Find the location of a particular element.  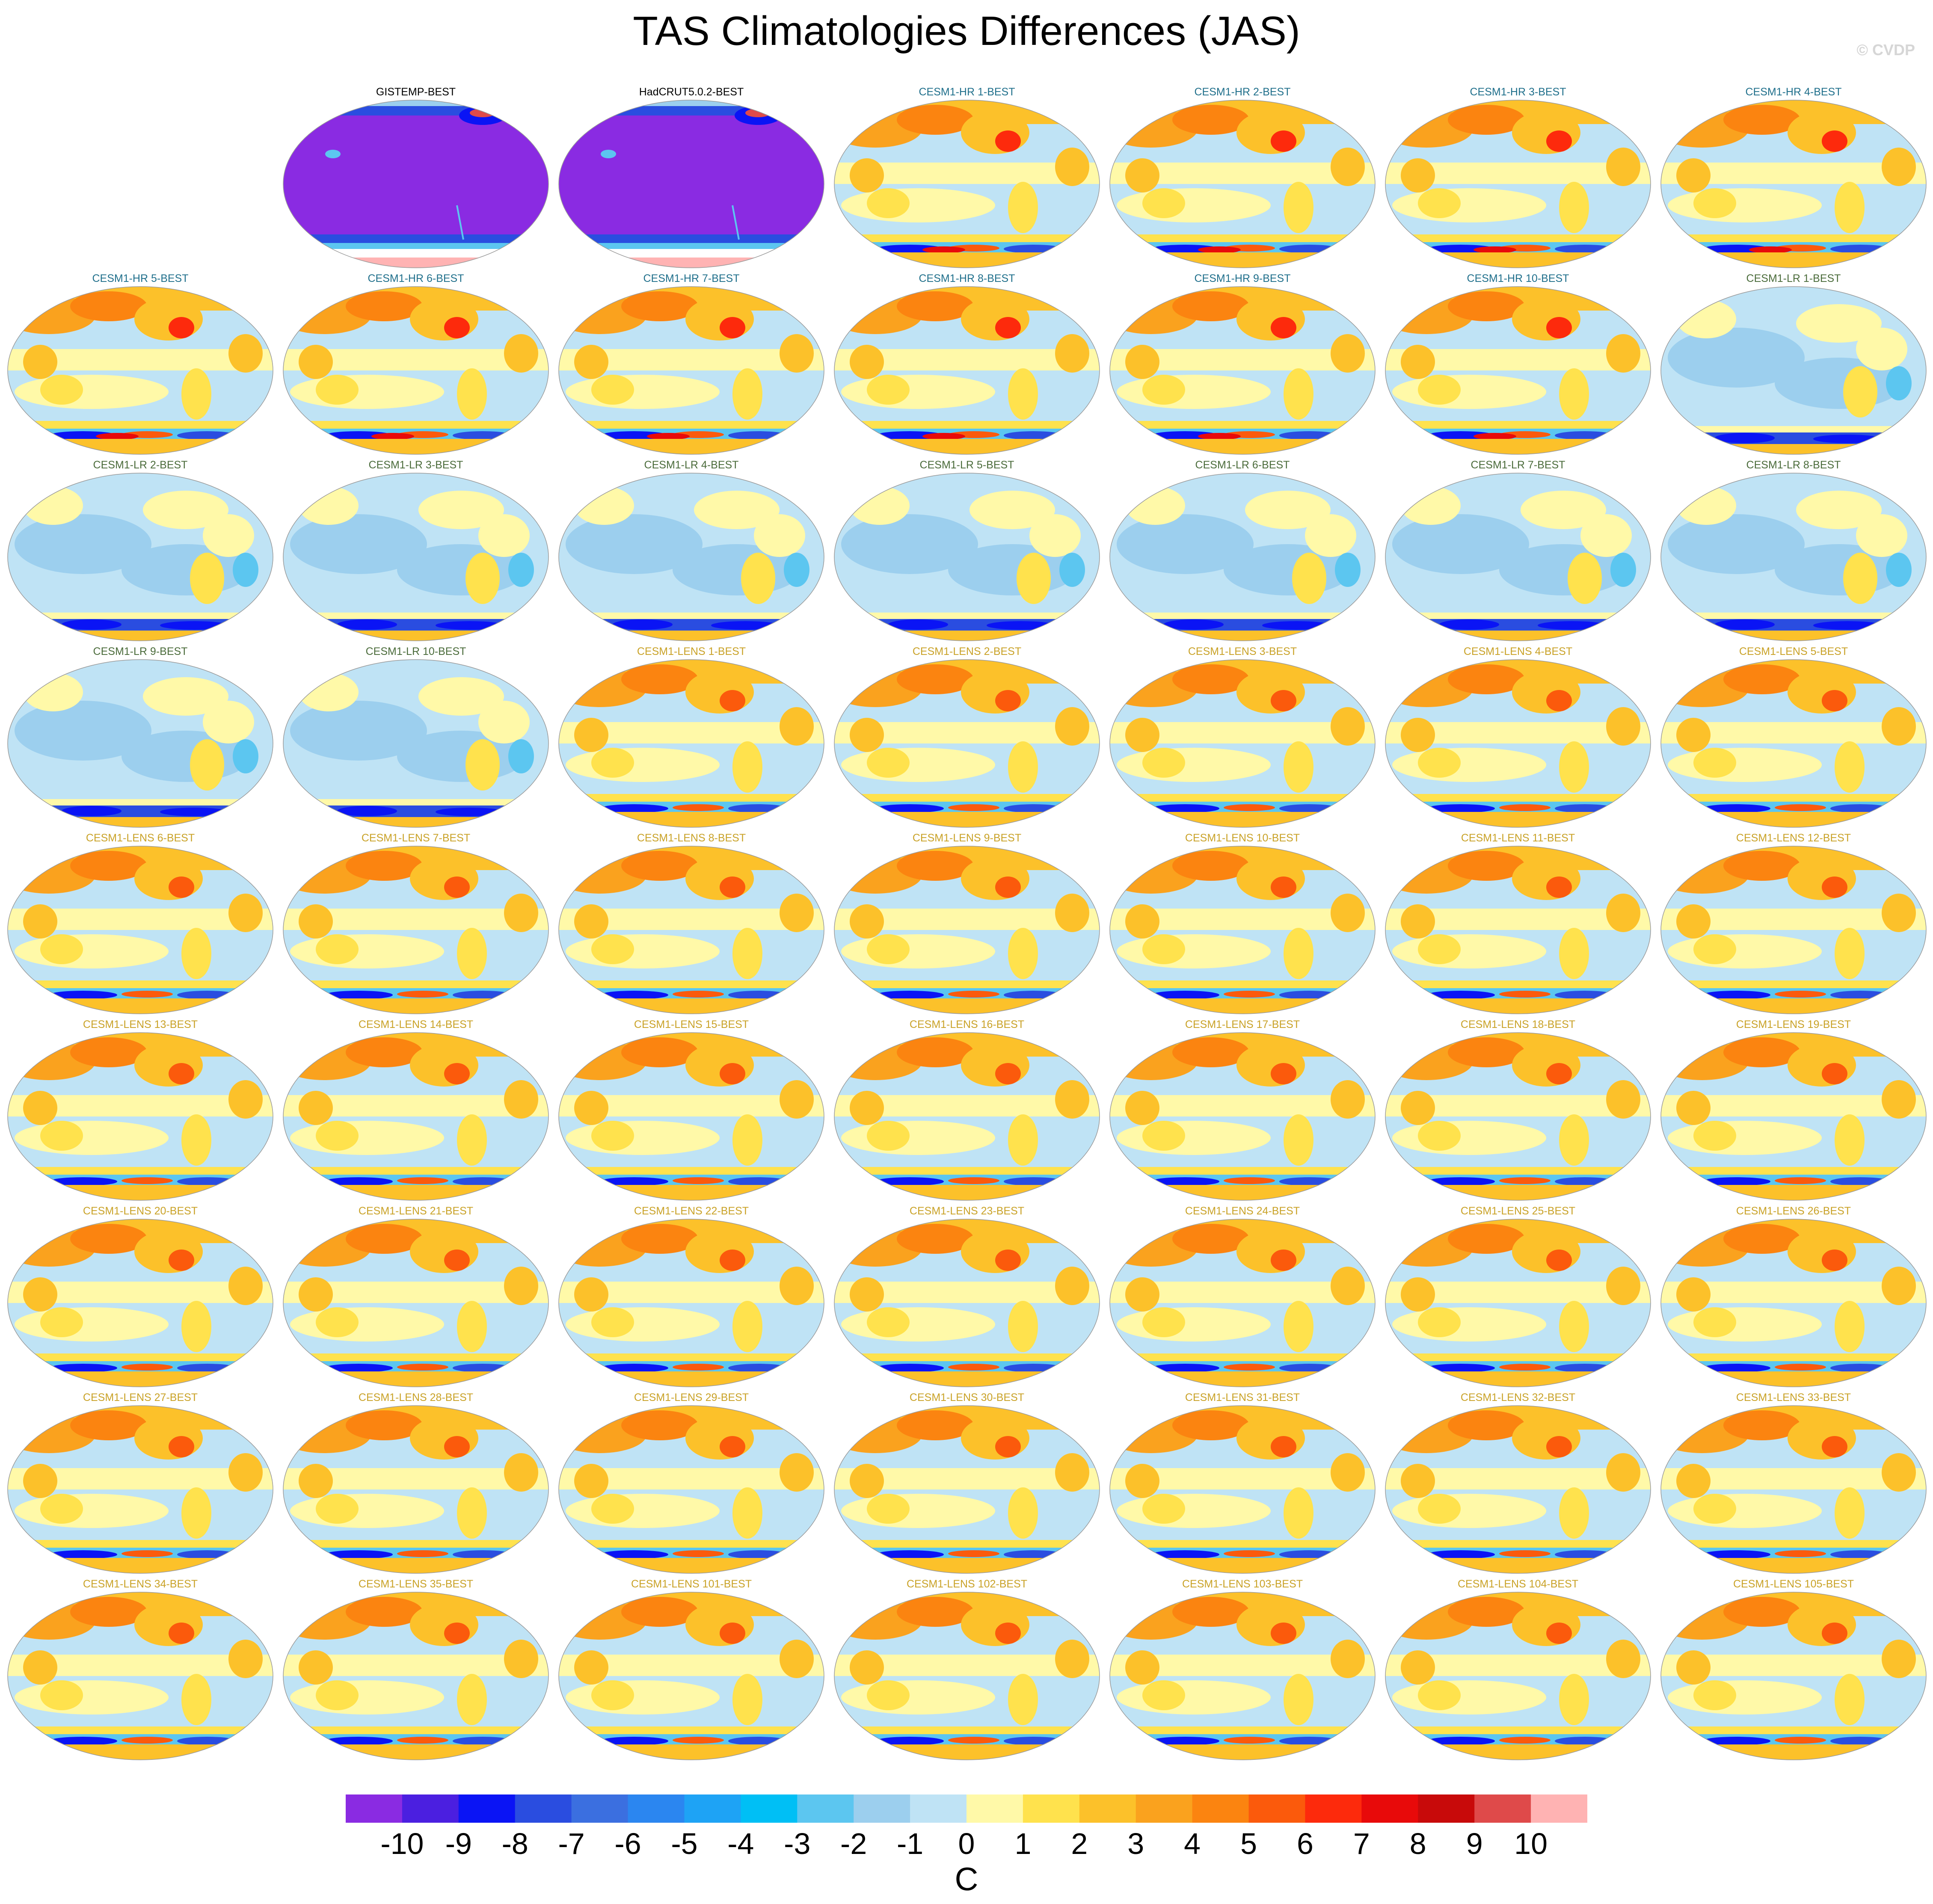

map-panel-title: CESM1-LENS 32-BEST is located at coordinates (1518, 1398).